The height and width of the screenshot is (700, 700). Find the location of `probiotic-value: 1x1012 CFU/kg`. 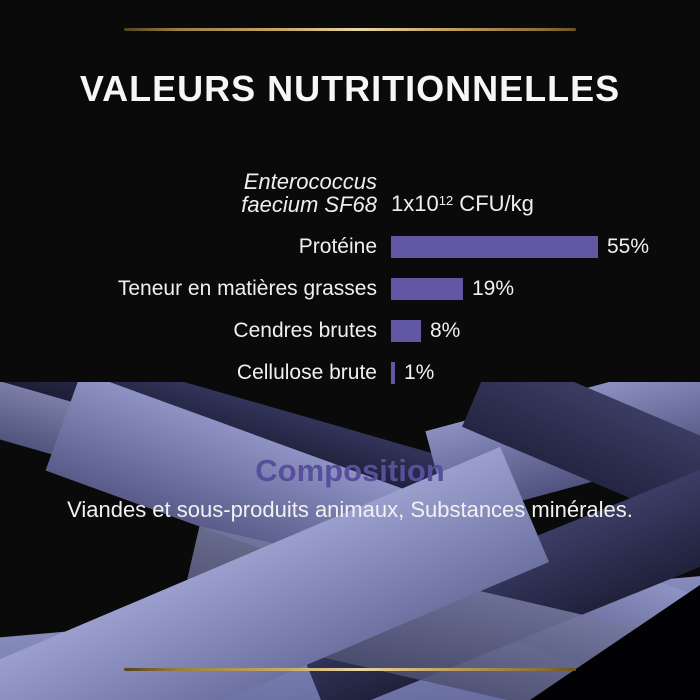

probiotic-value: 1x1012 CFU/kg is located at coordinates (462, 202).